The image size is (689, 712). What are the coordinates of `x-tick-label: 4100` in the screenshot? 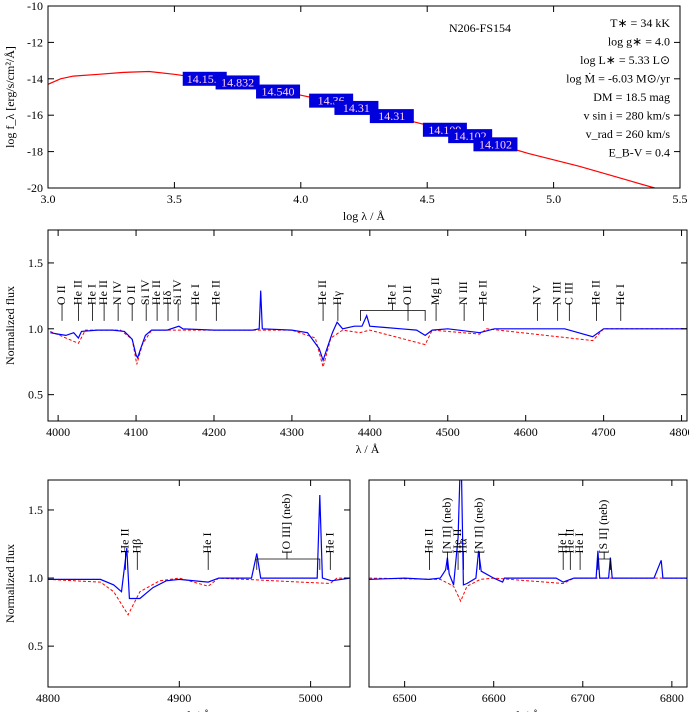 It's located at (136, 432).